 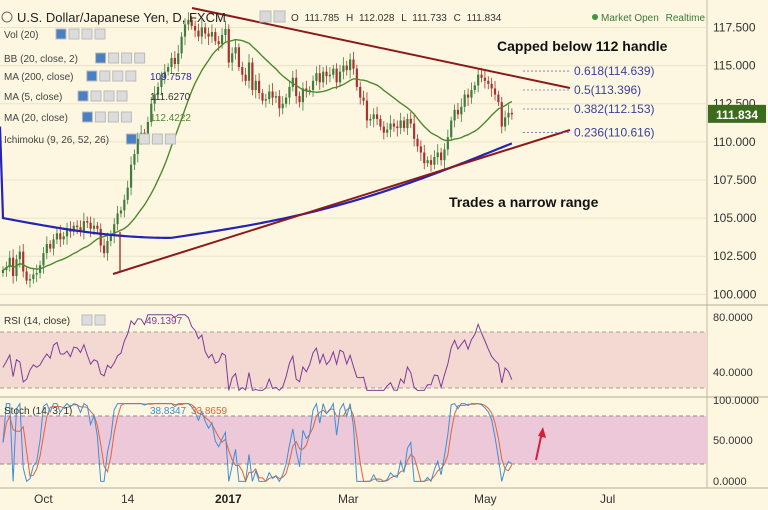 I want to click on rsi-eye-icon, so click(x=100, y=320).